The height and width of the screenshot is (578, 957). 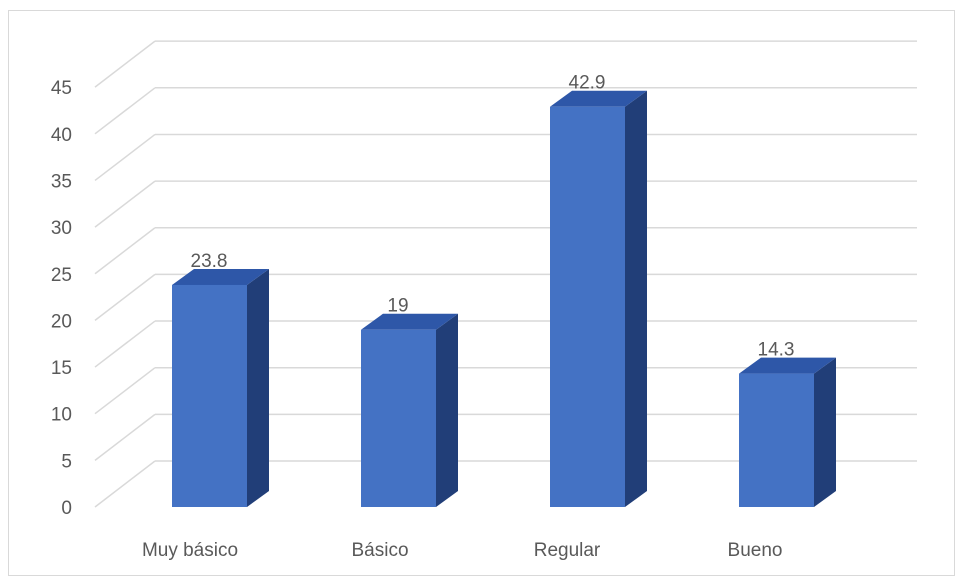 What do you see at coordinates (61, 415) in the screenshot?
I see `y-tick-label: 10` at bounding box center [61, 415].